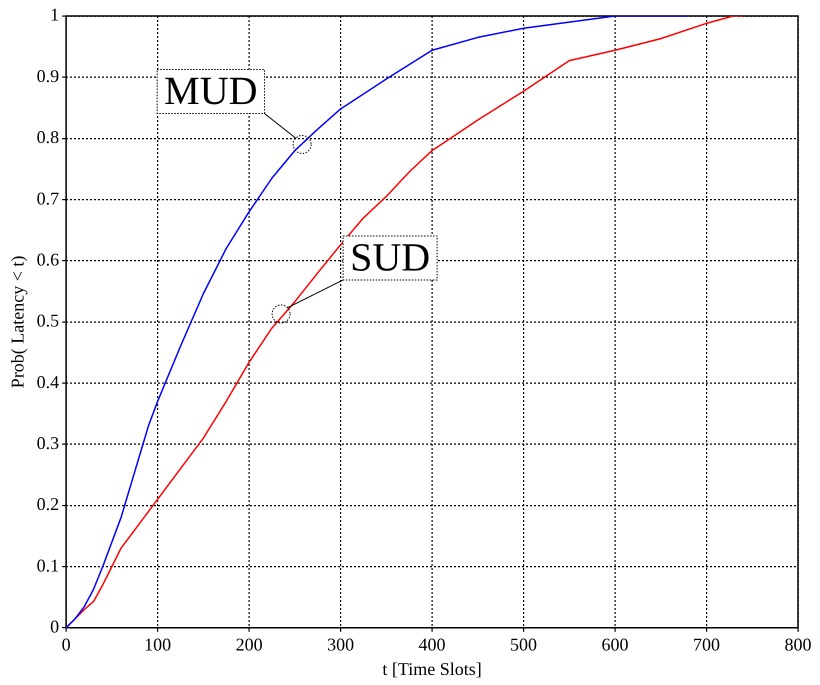 The height and width of the screenshot is (685, 820). I want to click on y-tick-label: 0, so click(55, 626).